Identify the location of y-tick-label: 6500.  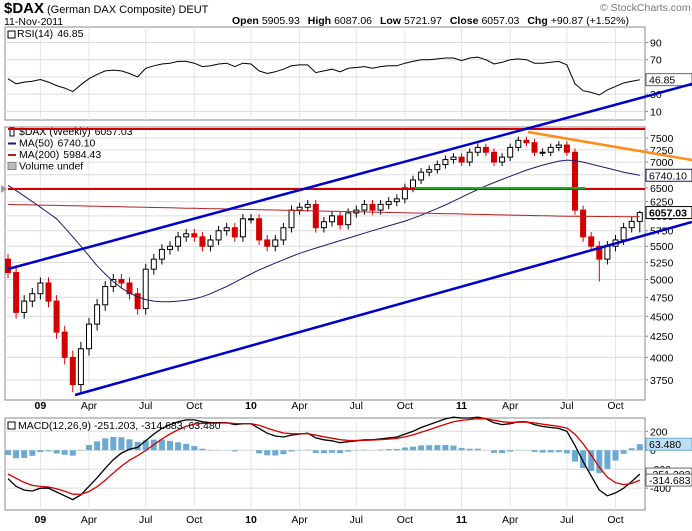
(662, 189).